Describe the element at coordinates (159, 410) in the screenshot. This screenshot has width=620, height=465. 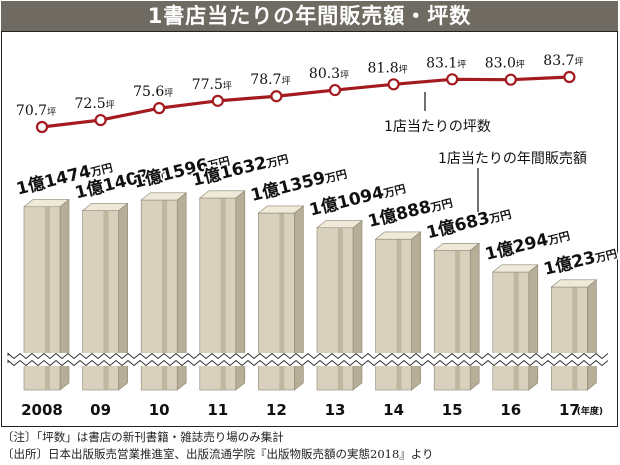
I see `x-tick-label: 10` at that location.